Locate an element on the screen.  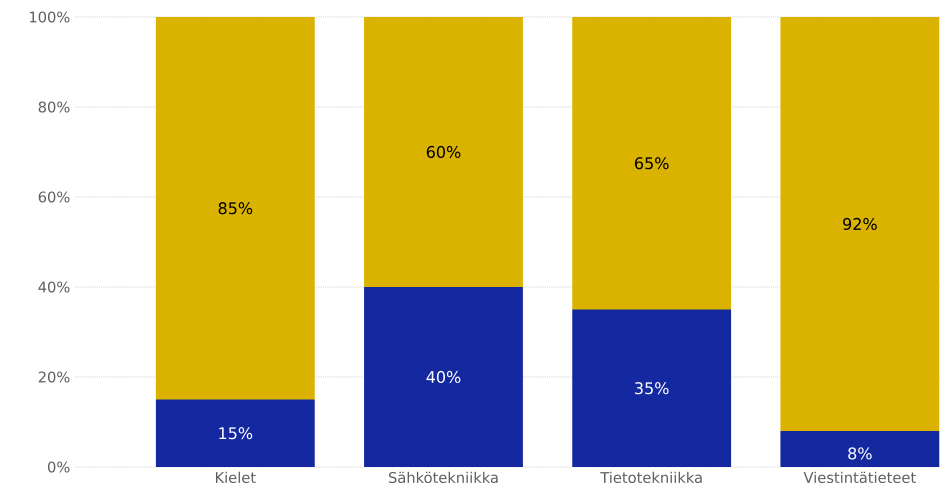
x-tick-label: Viestintätieteet is located at coordinates (860, 478).